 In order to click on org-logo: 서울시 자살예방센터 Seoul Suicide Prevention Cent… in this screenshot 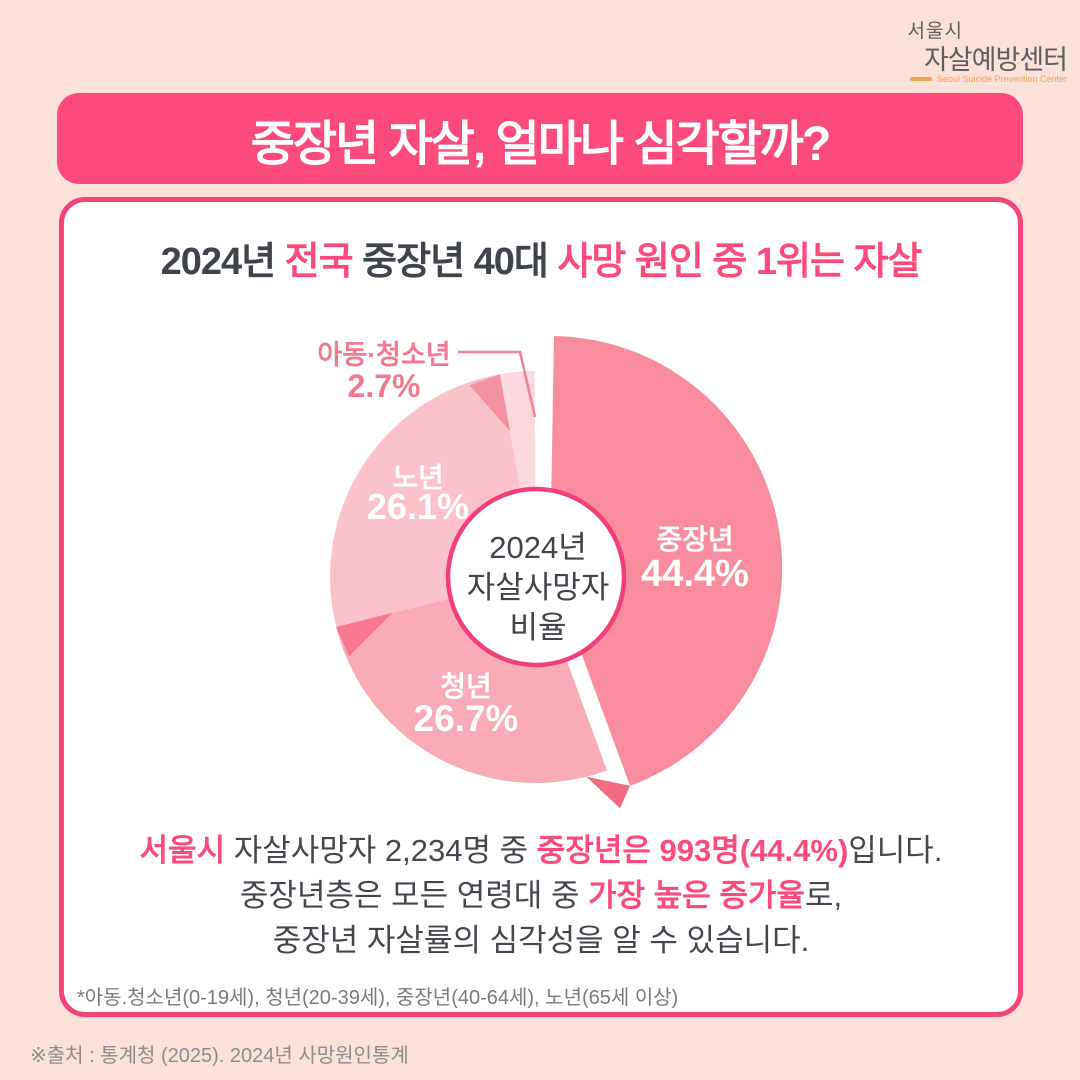, I will do `click(987, 53)`.